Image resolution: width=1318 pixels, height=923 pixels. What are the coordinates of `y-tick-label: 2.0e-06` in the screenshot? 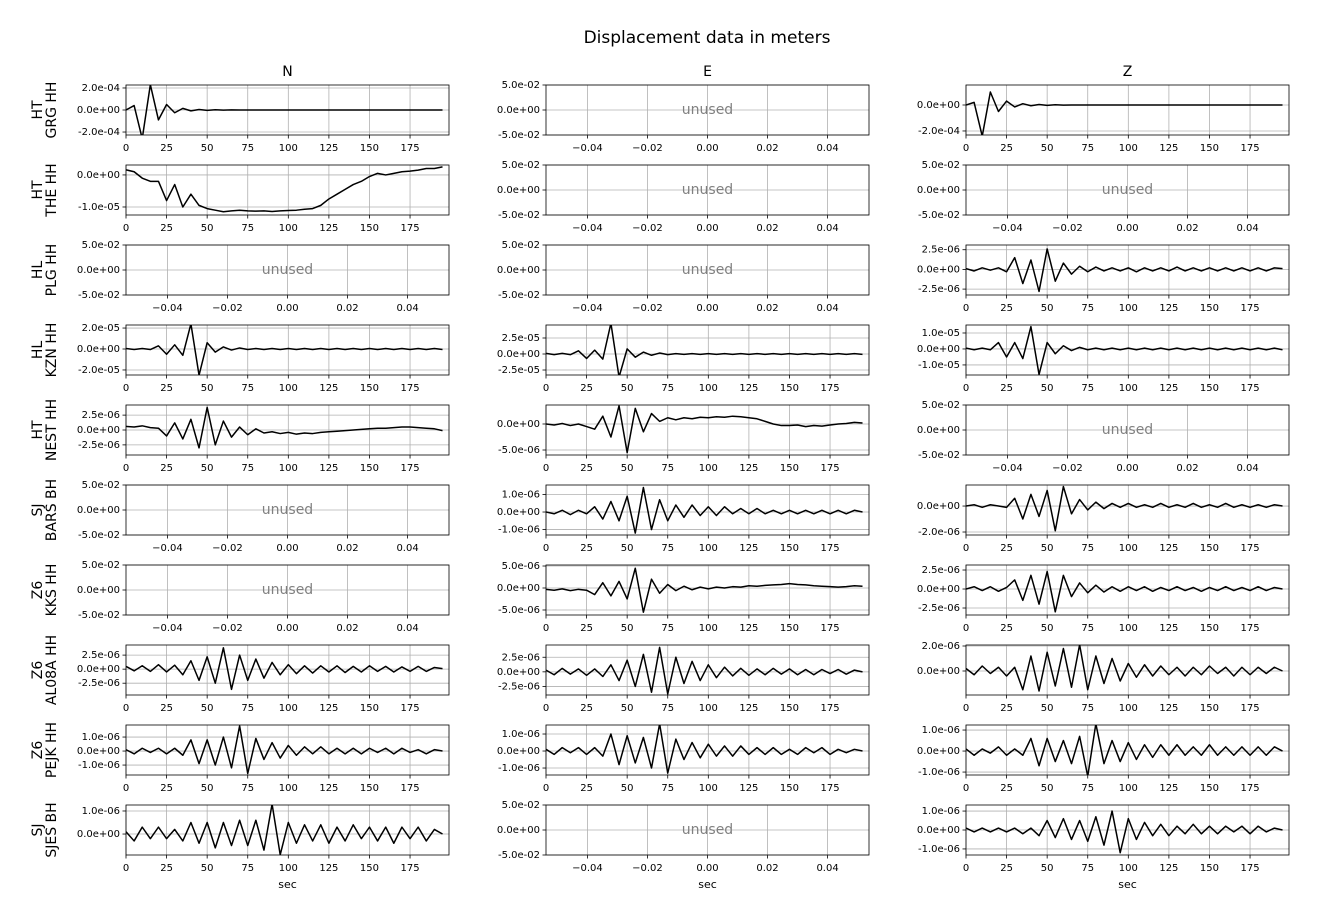 It's located at (941, 646).